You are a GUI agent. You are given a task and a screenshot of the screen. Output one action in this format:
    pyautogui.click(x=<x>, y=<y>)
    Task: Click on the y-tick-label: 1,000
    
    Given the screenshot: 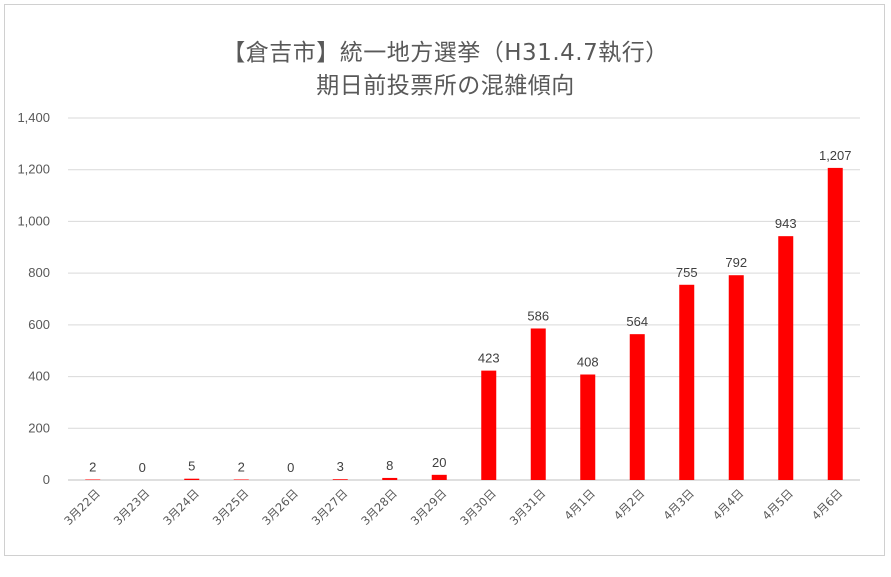 What is the action you would take?
    pyautogui.click(x=33, y=220)
    